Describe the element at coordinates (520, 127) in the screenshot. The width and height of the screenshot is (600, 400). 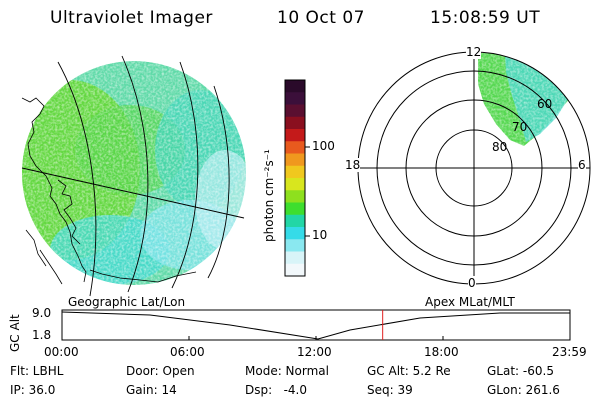
I see `mlat-label-70: 70` at that location.